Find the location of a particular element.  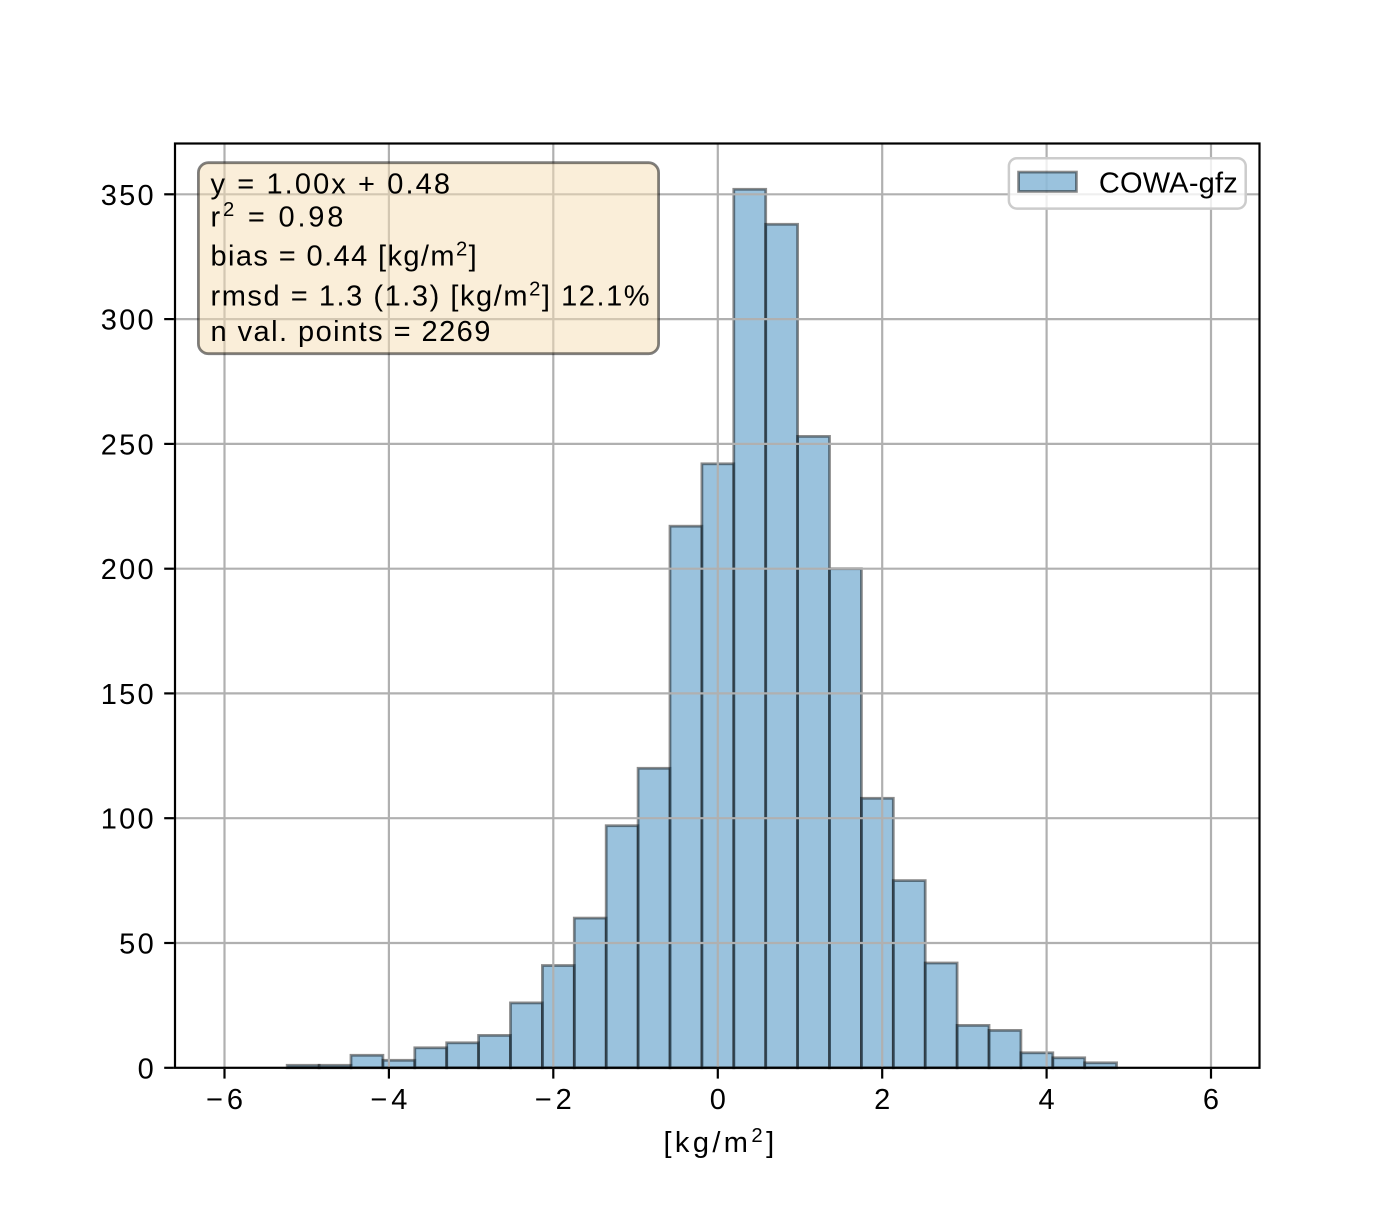

svg-text: 6 is located at coordinates (1211, 1100).